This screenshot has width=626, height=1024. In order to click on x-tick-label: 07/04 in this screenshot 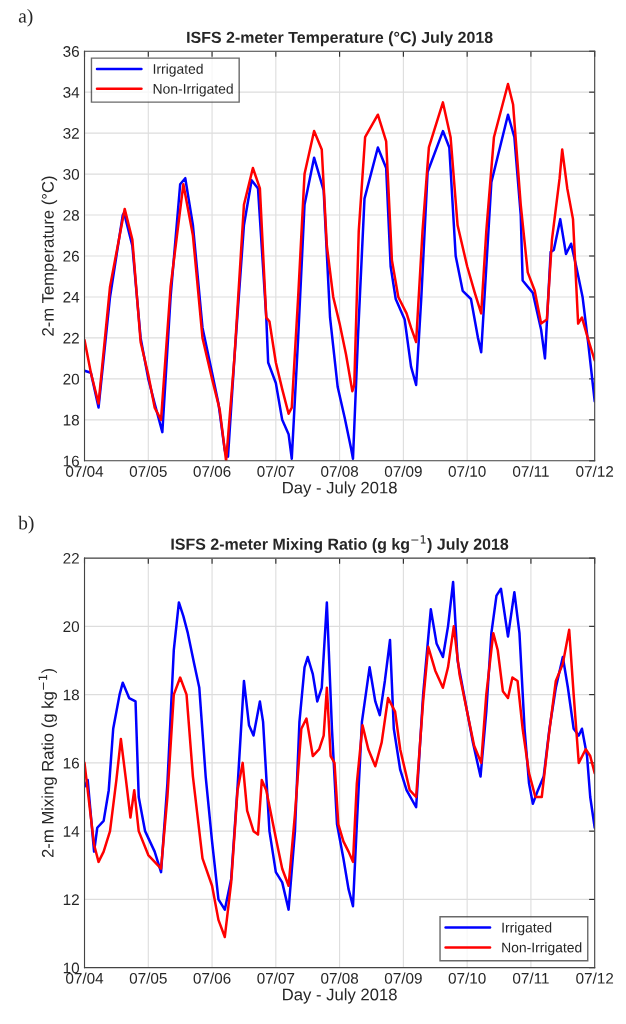, I will do `click(84, 978)`.